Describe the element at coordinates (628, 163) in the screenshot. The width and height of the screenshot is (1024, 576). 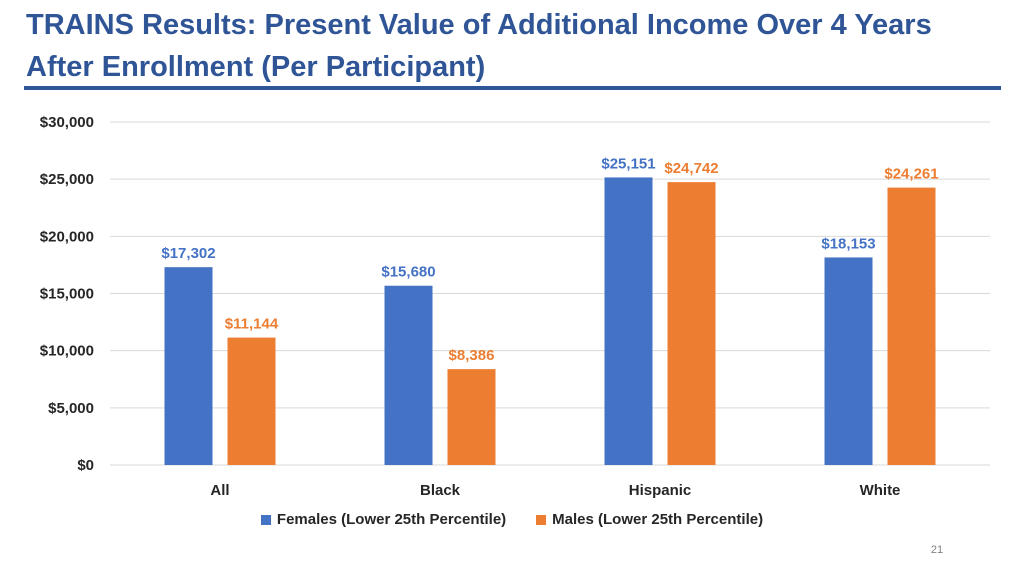
I see `data-label: $25,151` at that location.